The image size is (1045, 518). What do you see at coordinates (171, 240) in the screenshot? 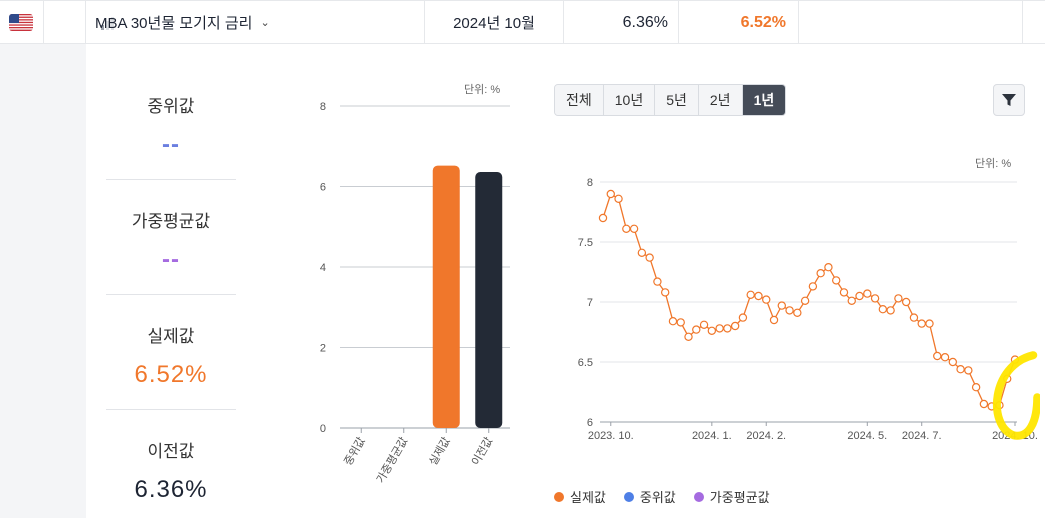
I see `stat-weighted-average: 가중평균값 --` at bounding box center [171, 240].